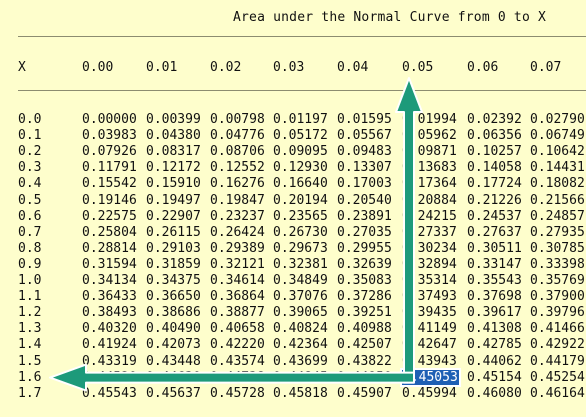  What do you see at coordinates (494, 184) in the screenshot?
I see `table-cell: 0.17724` at bounding box center [494, 184].